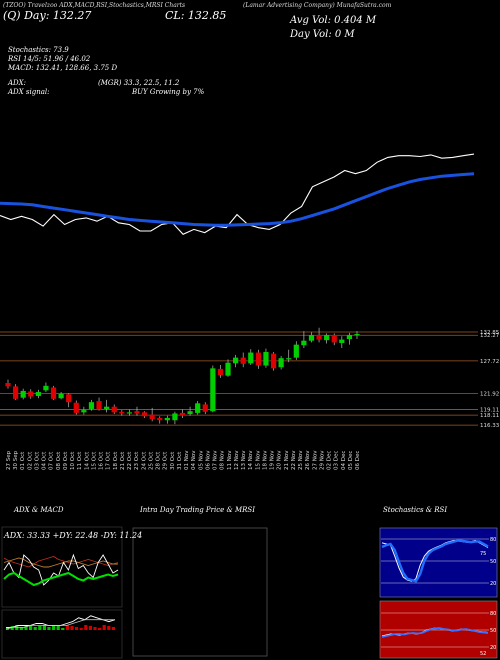  What do you see at coordinates (251, 460) in the screenshot?
I see `x-tick-label: 14 Nov` at bounding box center [251, 460].